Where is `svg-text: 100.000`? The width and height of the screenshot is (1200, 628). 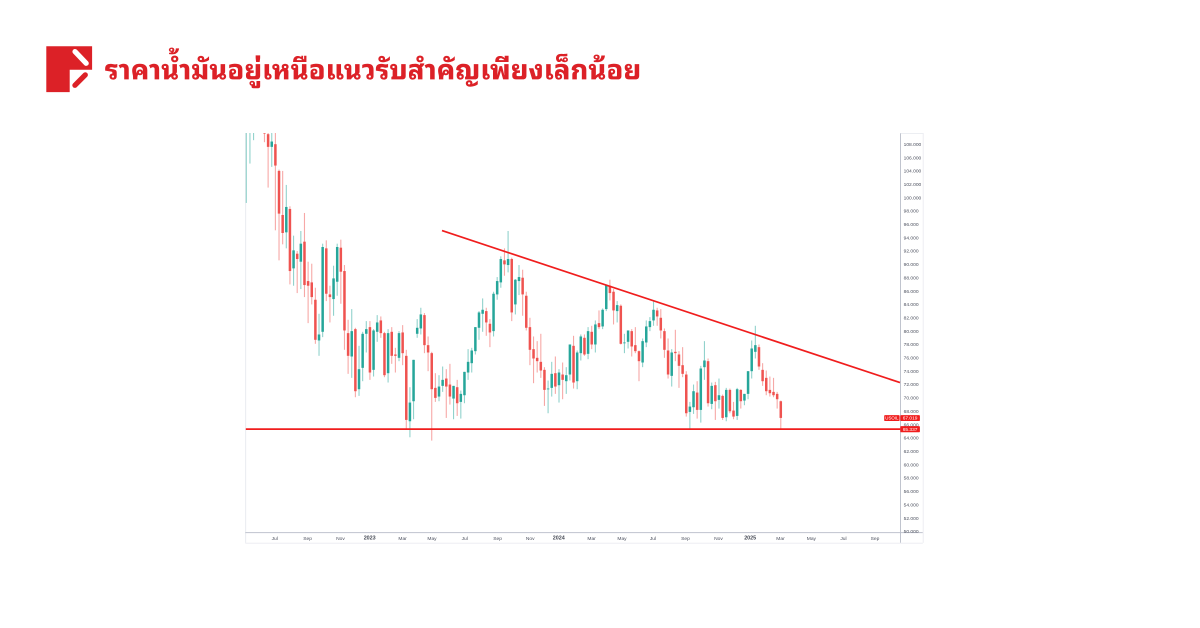
svg-text: 100.000 is located at coordinates (913, 198).